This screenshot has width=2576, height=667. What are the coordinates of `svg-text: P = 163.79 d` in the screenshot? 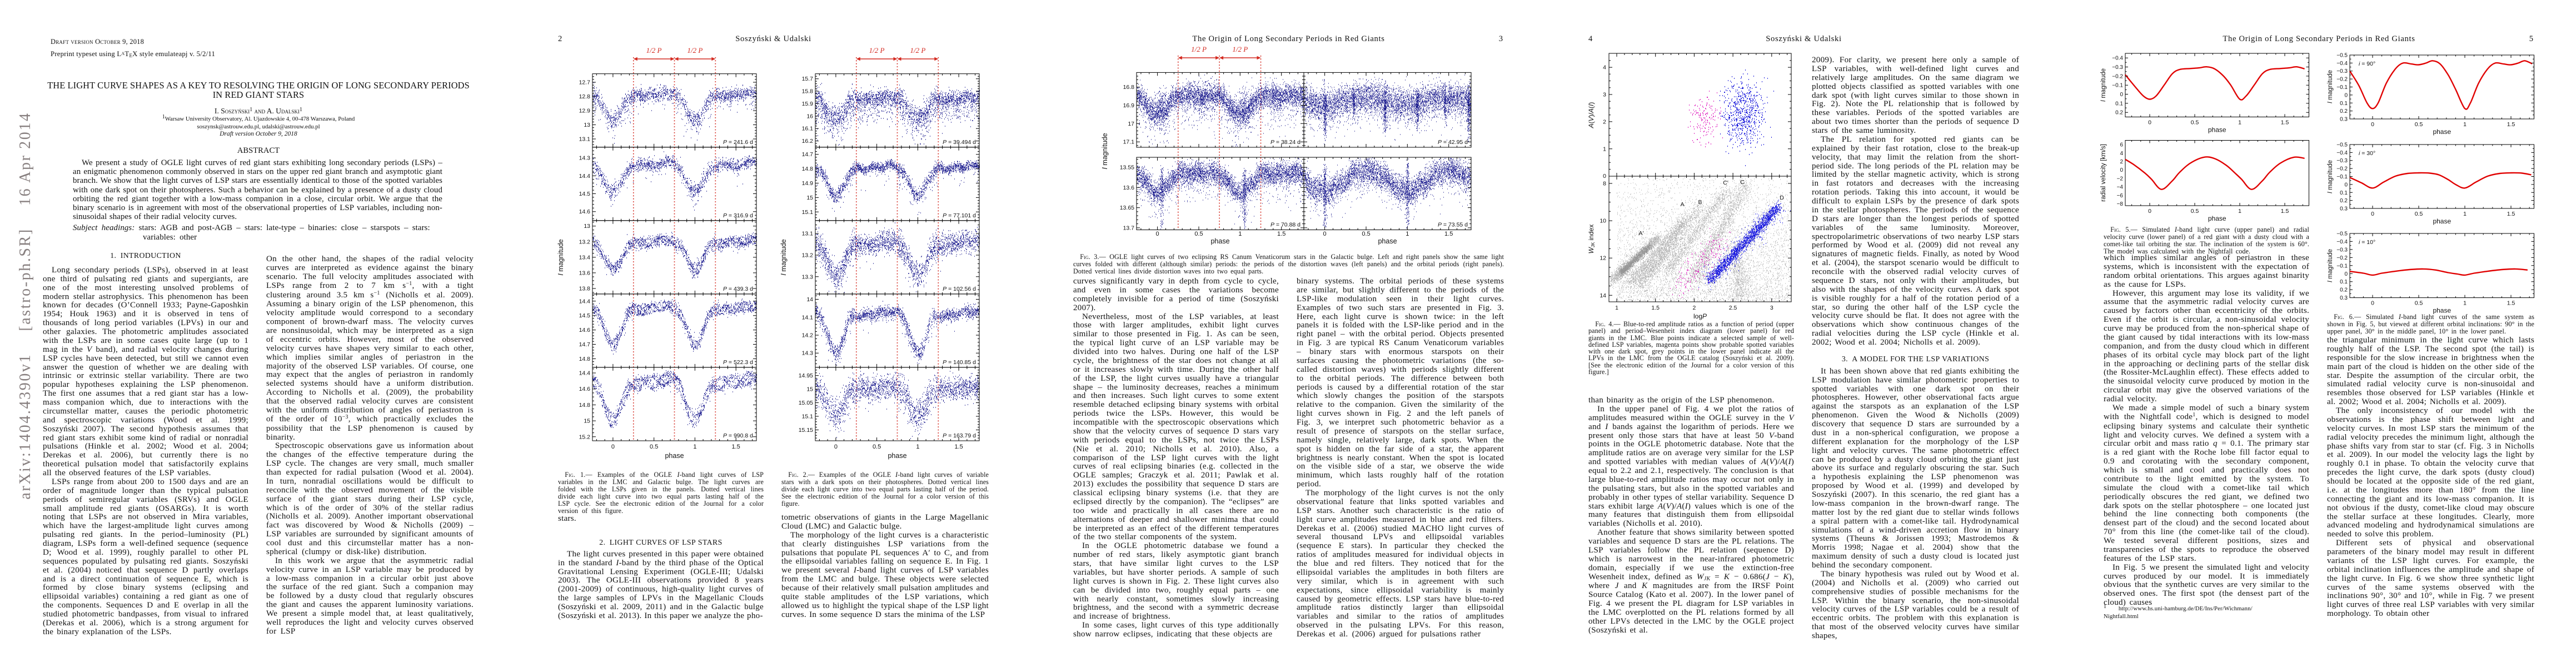 It's located at (959, 435).